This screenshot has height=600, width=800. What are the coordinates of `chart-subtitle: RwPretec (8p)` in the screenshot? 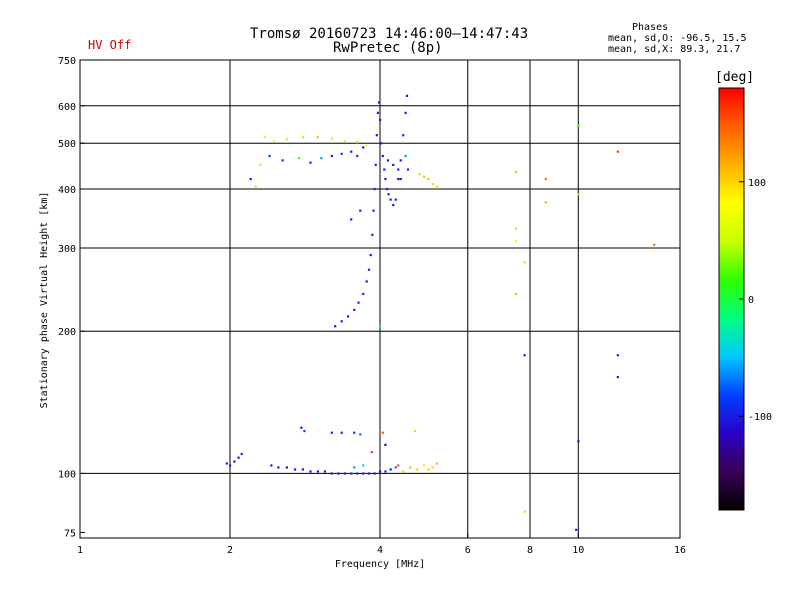 It's located at (388, 48).